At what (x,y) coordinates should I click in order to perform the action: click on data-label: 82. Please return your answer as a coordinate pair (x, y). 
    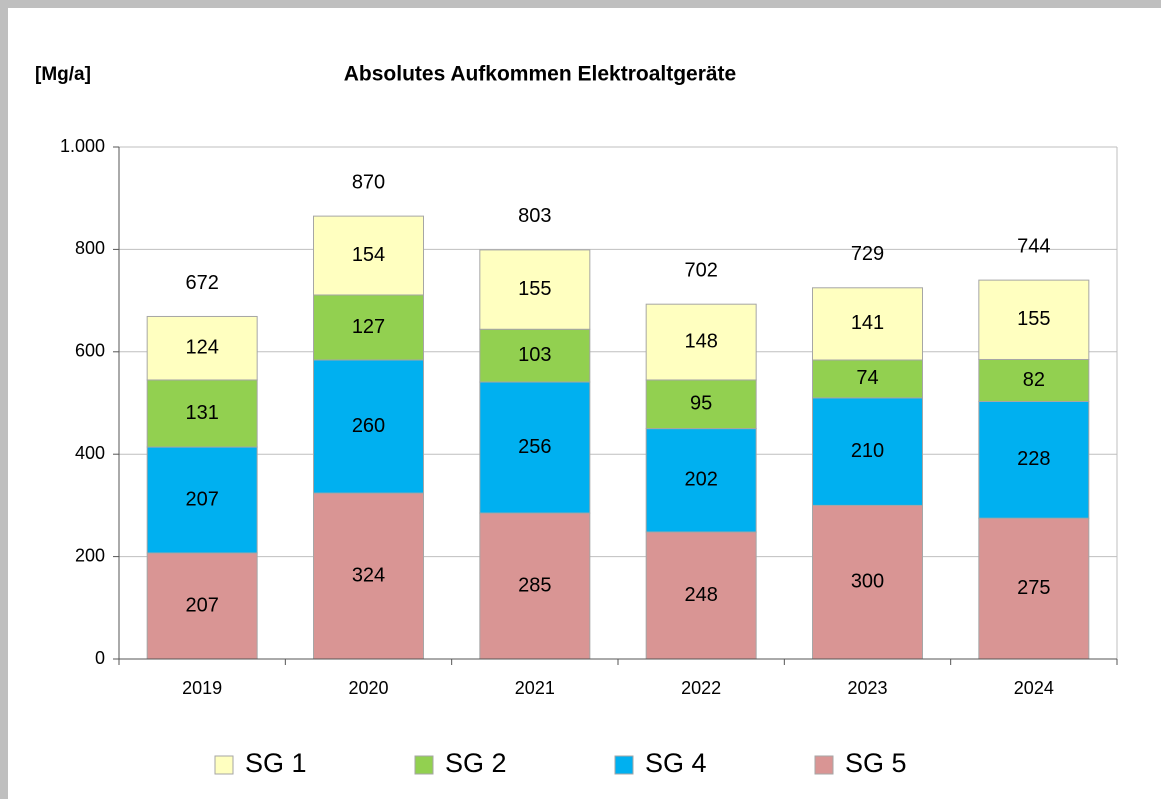
    Looking at the image, I should click on (1034, 380).